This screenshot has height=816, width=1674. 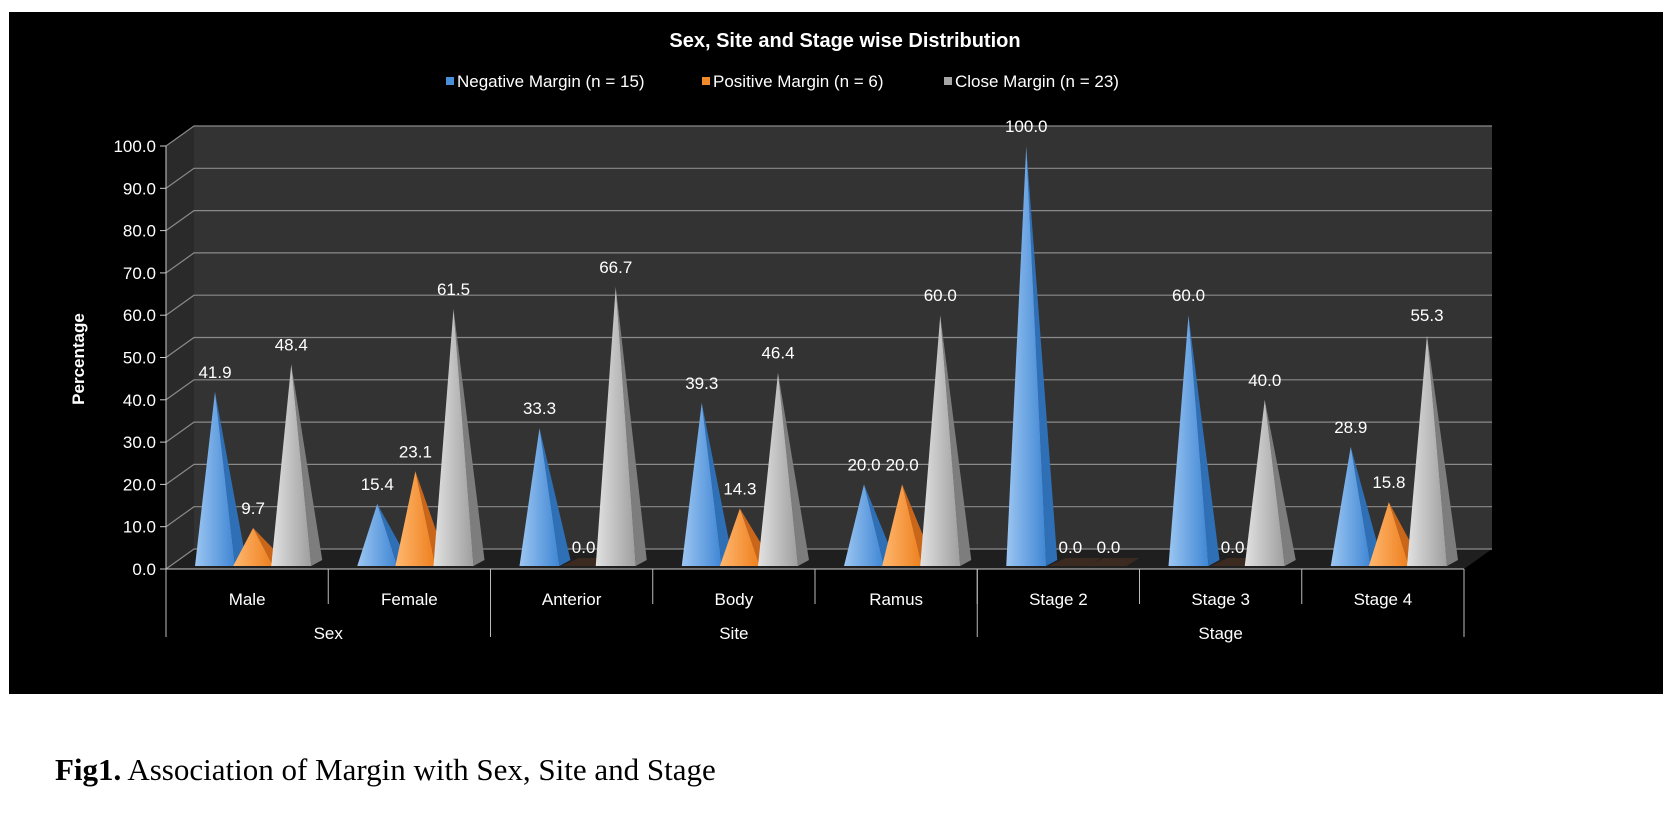 I want to click on chart-title: Sex, Site and Stage wise Distribution, so click(x=844, y=41).